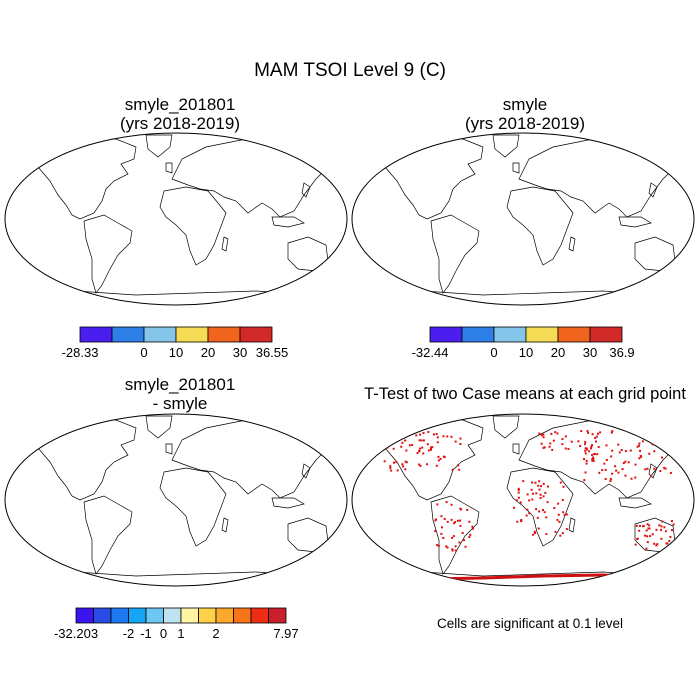 This screenshot has width=700, height=700. What do you see at coordinates (80, 352) in the screenshot?
I see `colorbar-label: -28.33` at bounding box center [80, 352].